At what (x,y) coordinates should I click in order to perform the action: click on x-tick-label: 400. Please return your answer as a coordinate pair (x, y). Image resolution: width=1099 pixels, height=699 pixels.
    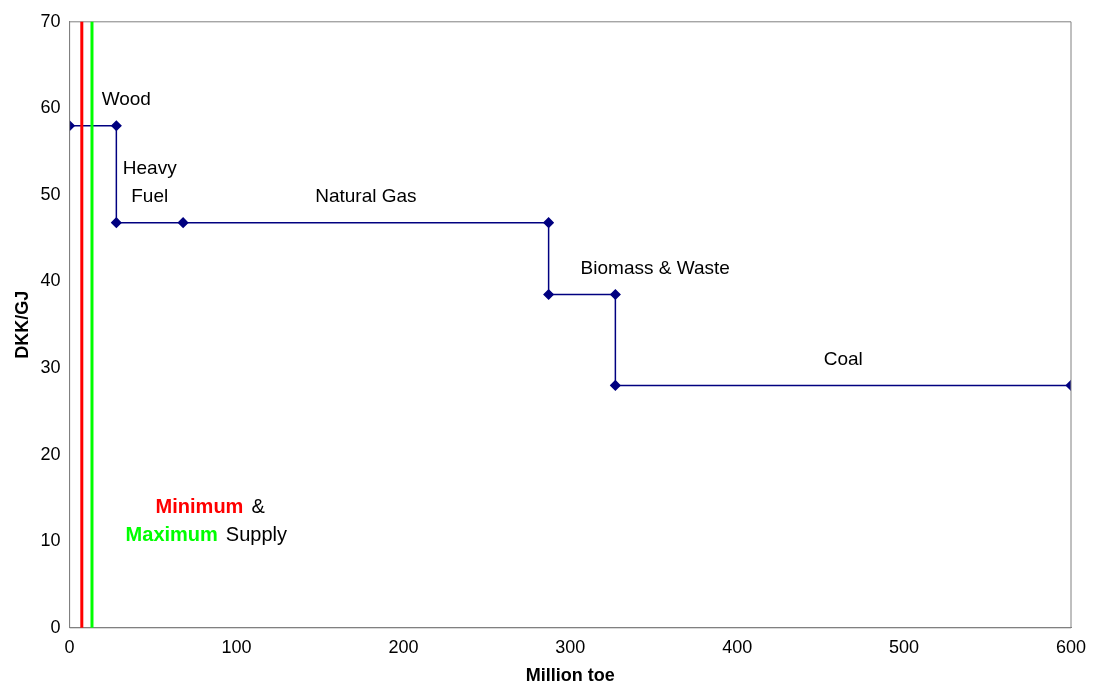
    Looking at the image, I should click on (737, 646).